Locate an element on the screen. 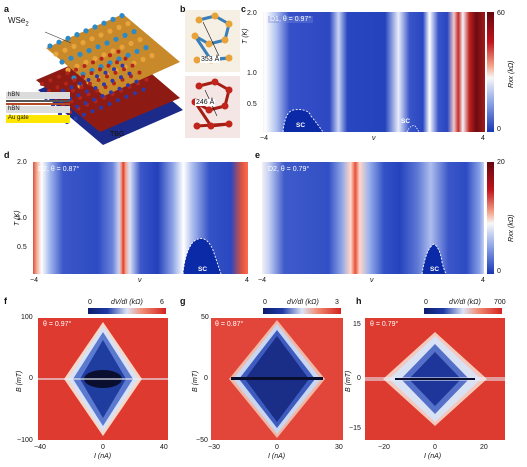  panel-h-ylabel: B (mT) is located at coordinates (348, 381).